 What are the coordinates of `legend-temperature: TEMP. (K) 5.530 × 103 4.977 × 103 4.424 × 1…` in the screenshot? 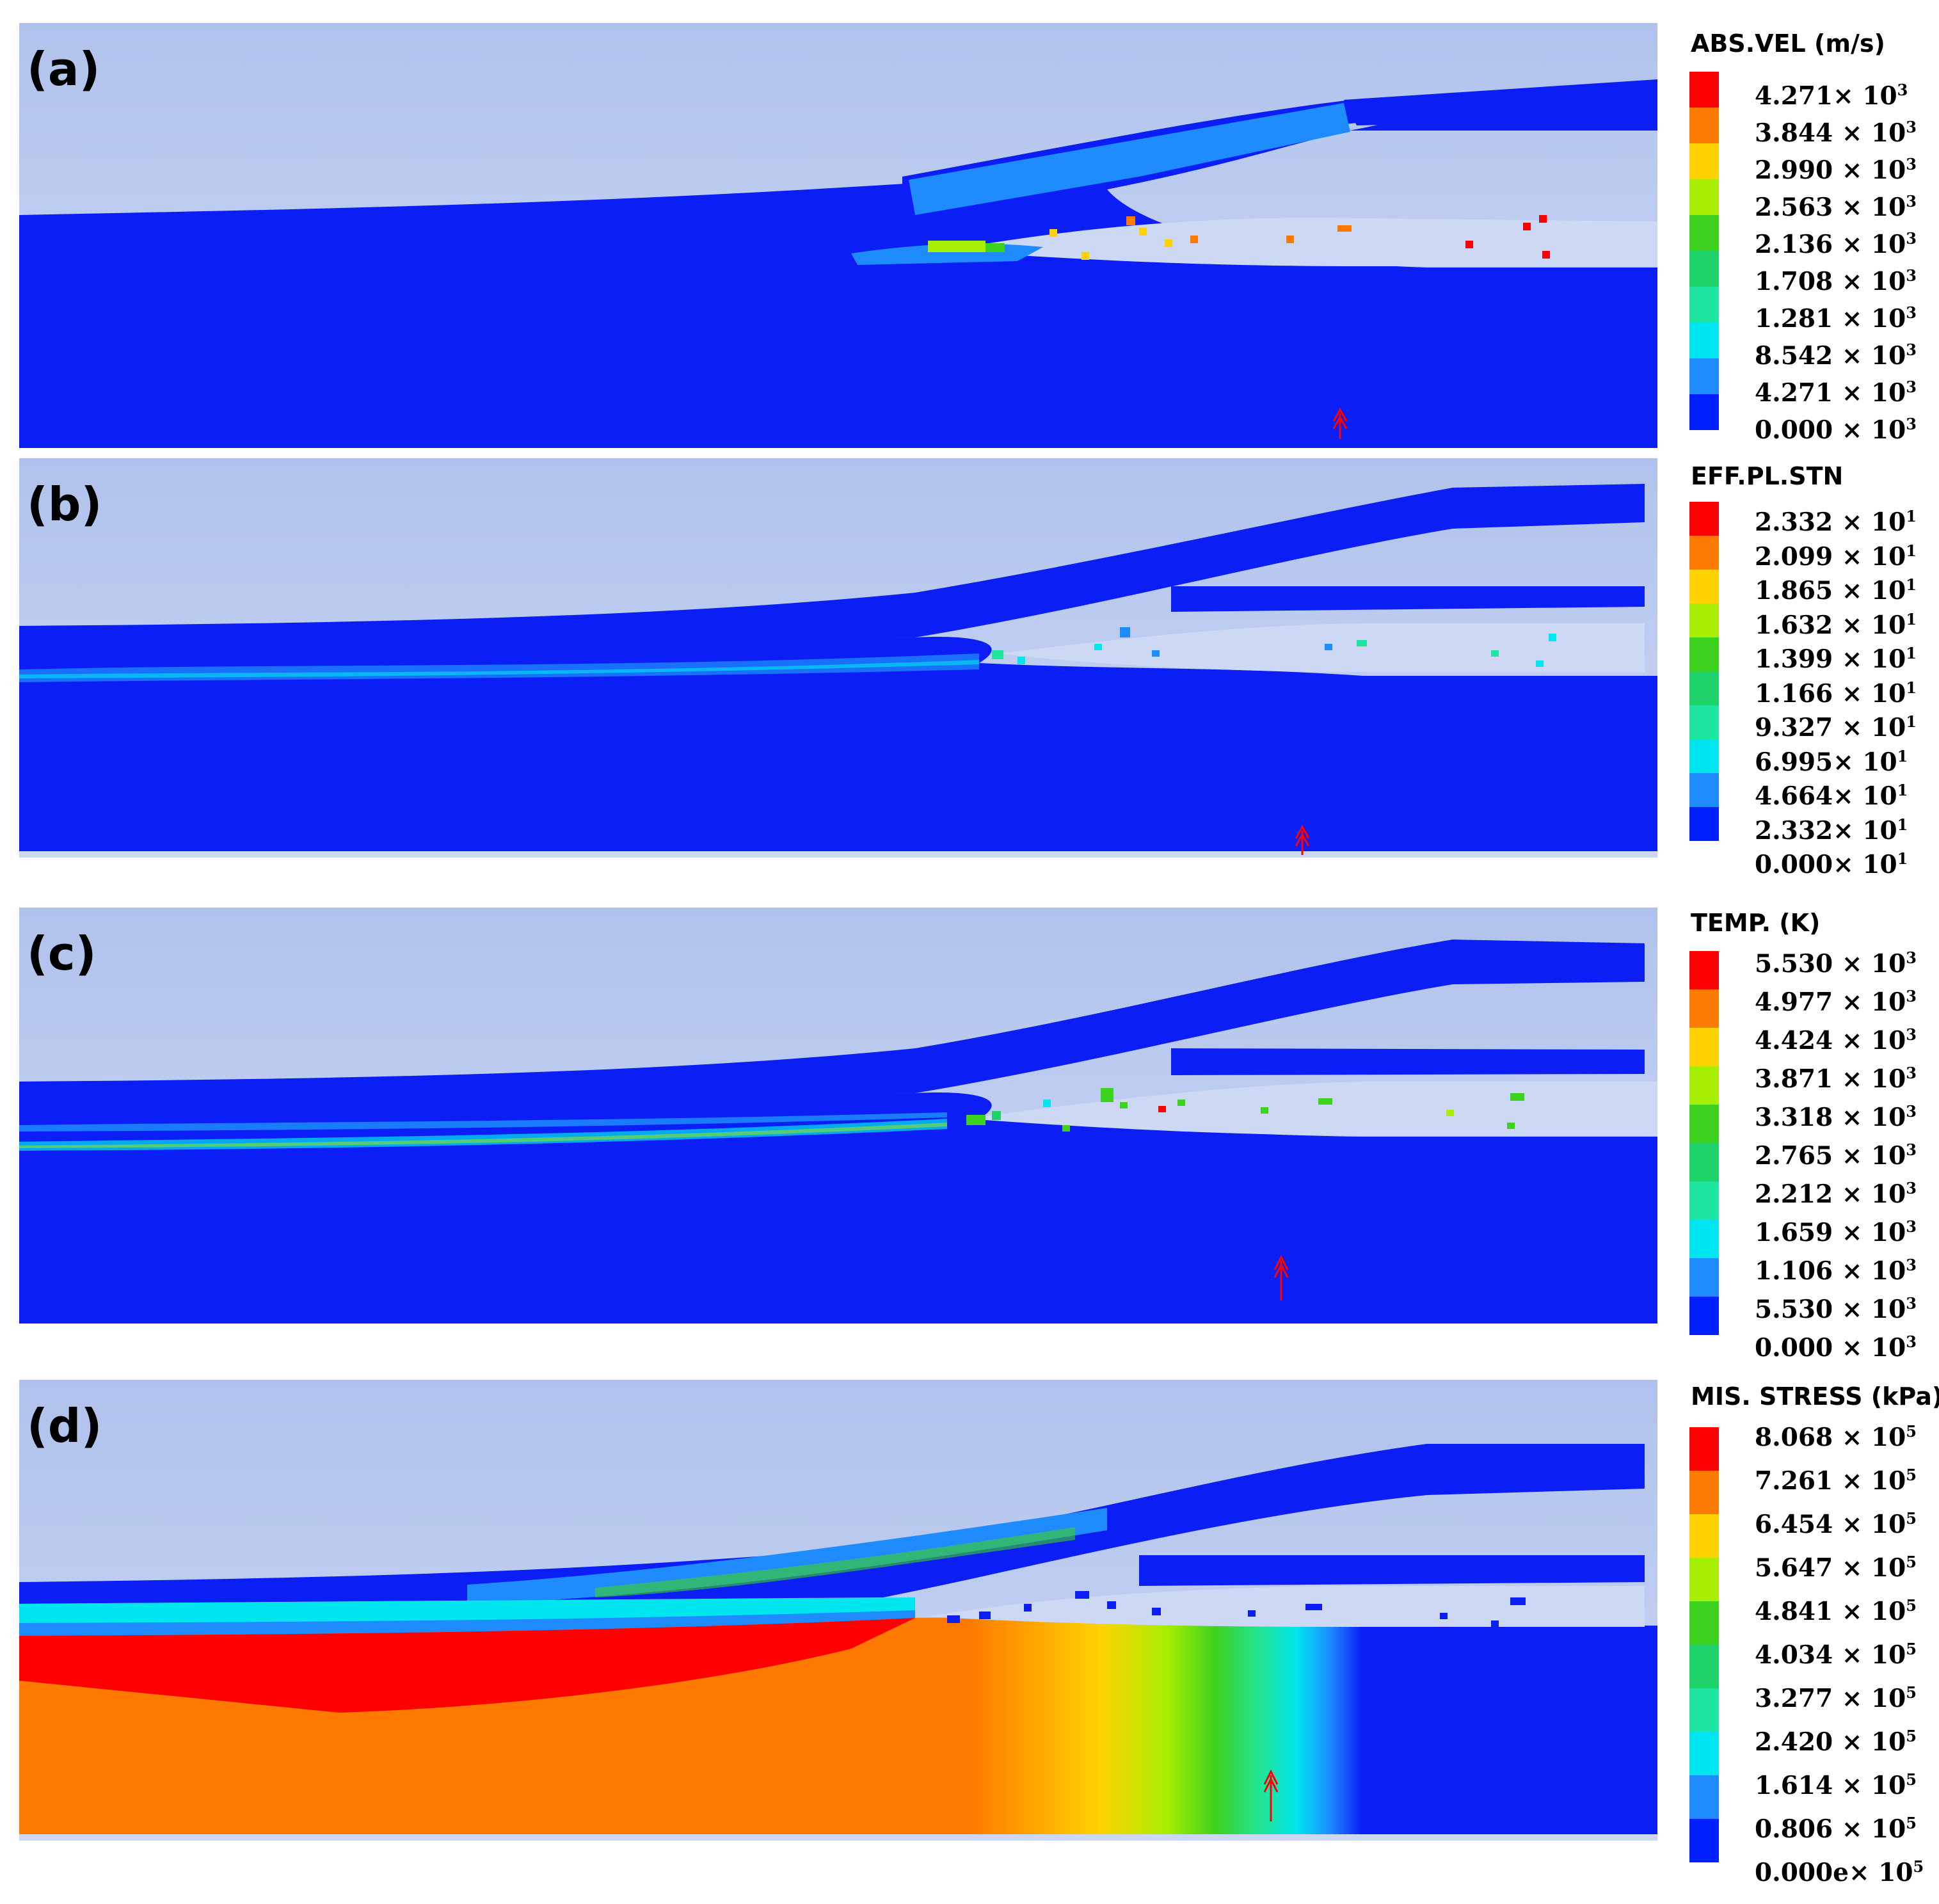 It's located at (1811, 1136).